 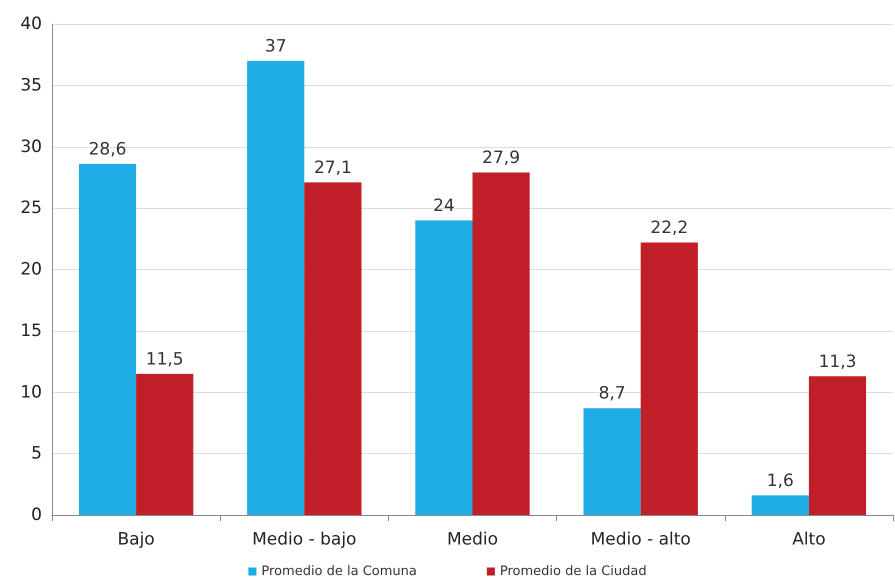 What do you see at coordinates (669, 228) in the screenshot?
I see `data-label: 22,2` at bounding box center [669, 228].